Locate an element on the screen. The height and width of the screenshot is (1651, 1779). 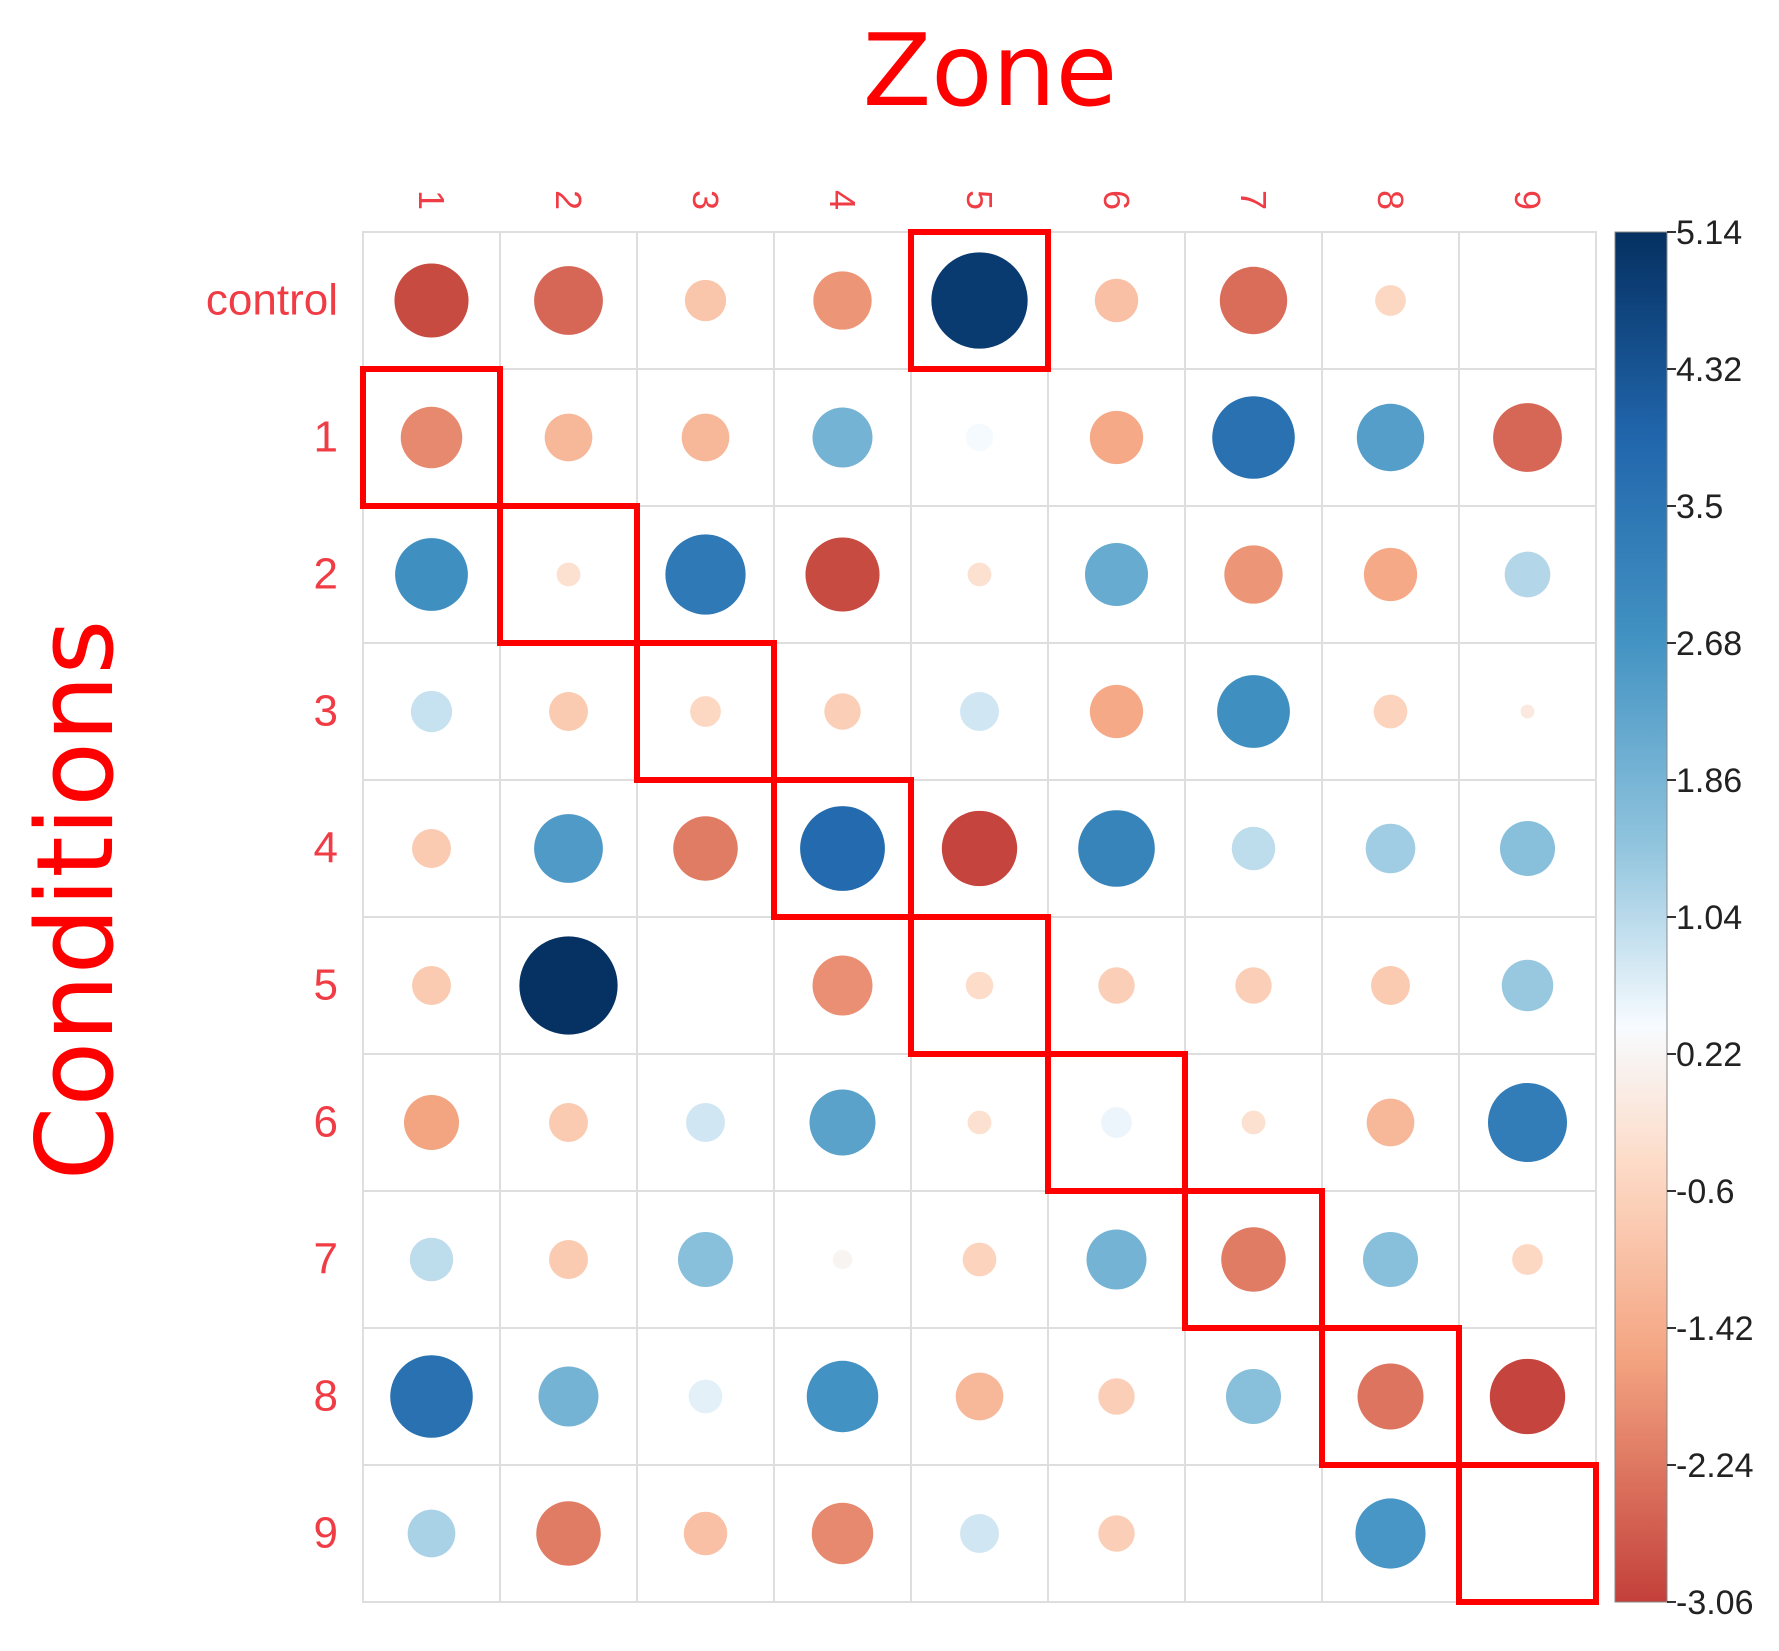
row-label: 5 is located at coordinates (326, 985).